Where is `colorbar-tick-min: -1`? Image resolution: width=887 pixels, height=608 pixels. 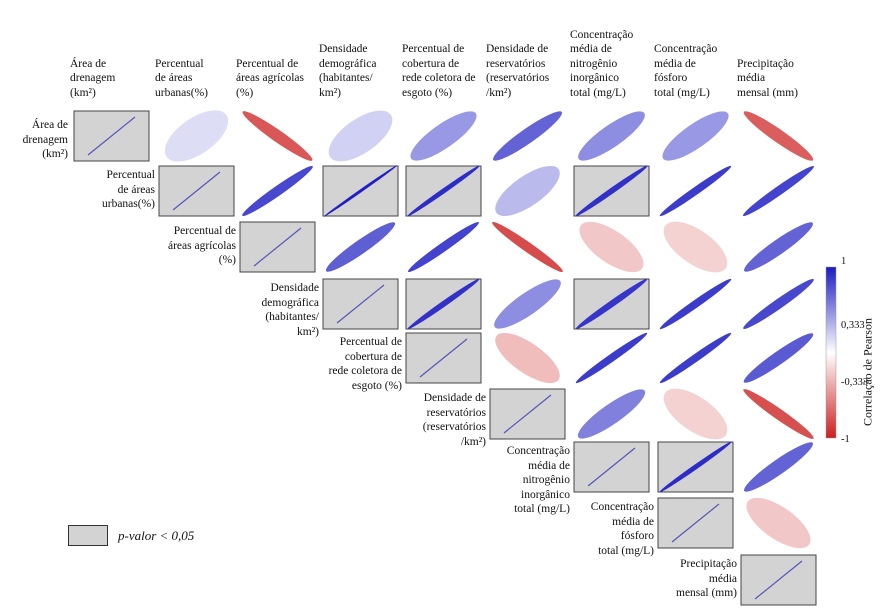 colorbar-tick-min: -1 is located at coordinates (845, 439).